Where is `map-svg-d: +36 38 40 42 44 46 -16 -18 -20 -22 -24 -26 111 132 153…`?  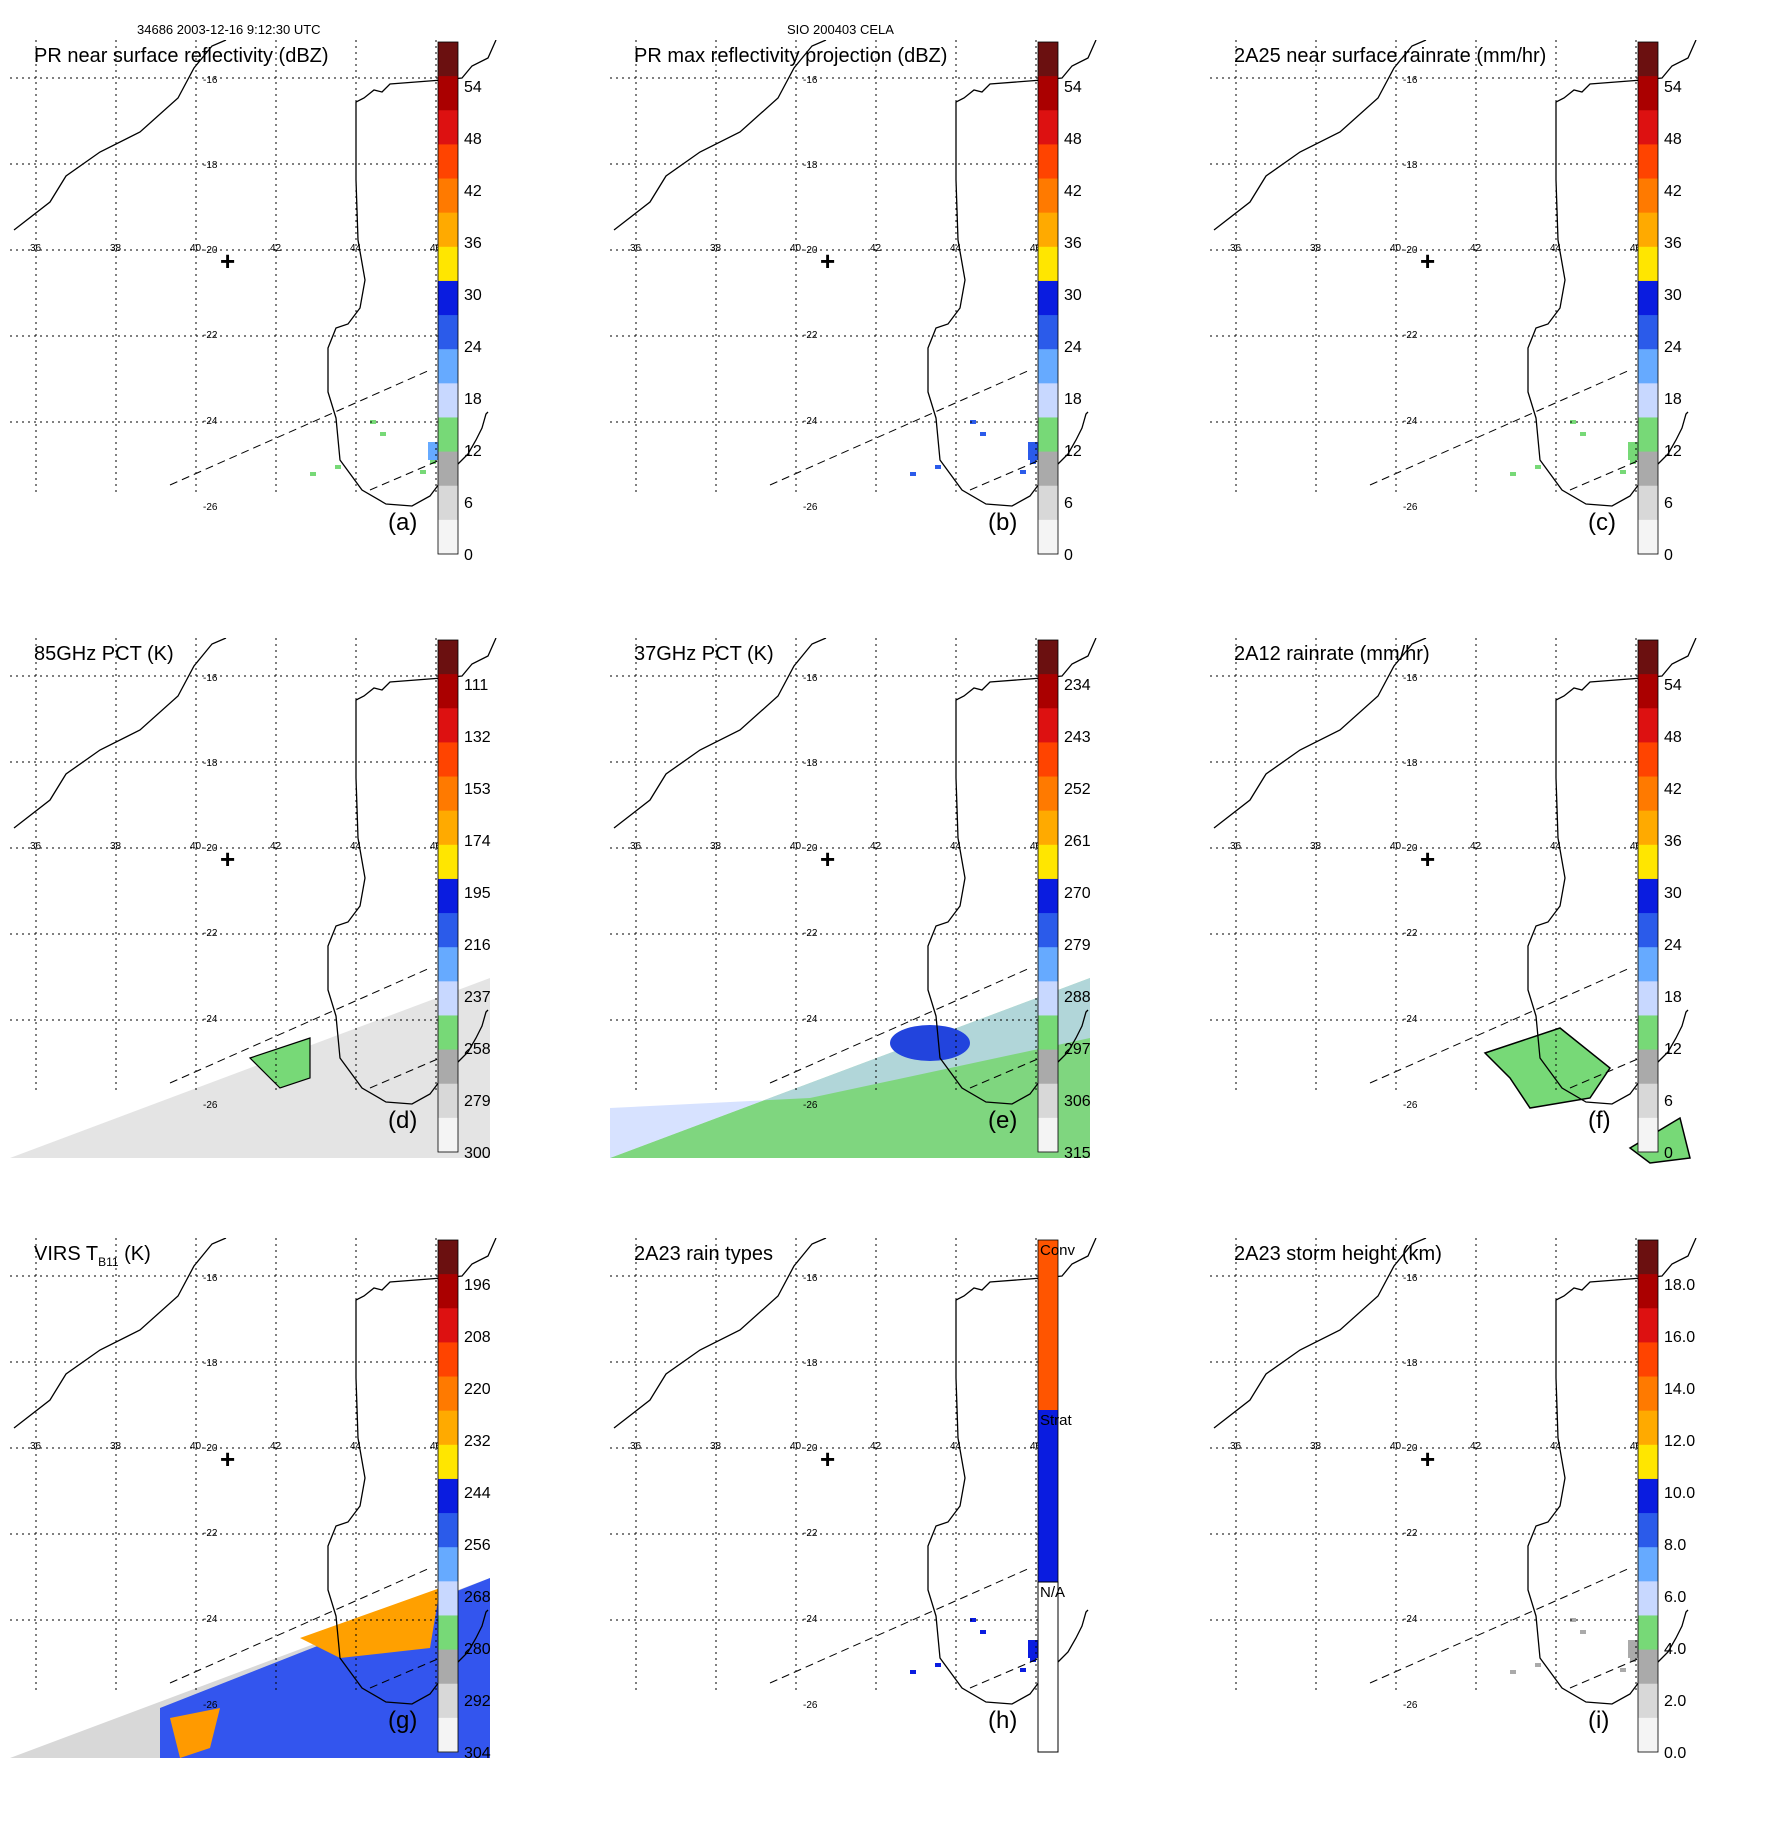
map-svg-d: +36 38 40 42 44 46 -16 -18 -20 -22 -24 -26 111 132 153… is located at coordinates (253, 900).